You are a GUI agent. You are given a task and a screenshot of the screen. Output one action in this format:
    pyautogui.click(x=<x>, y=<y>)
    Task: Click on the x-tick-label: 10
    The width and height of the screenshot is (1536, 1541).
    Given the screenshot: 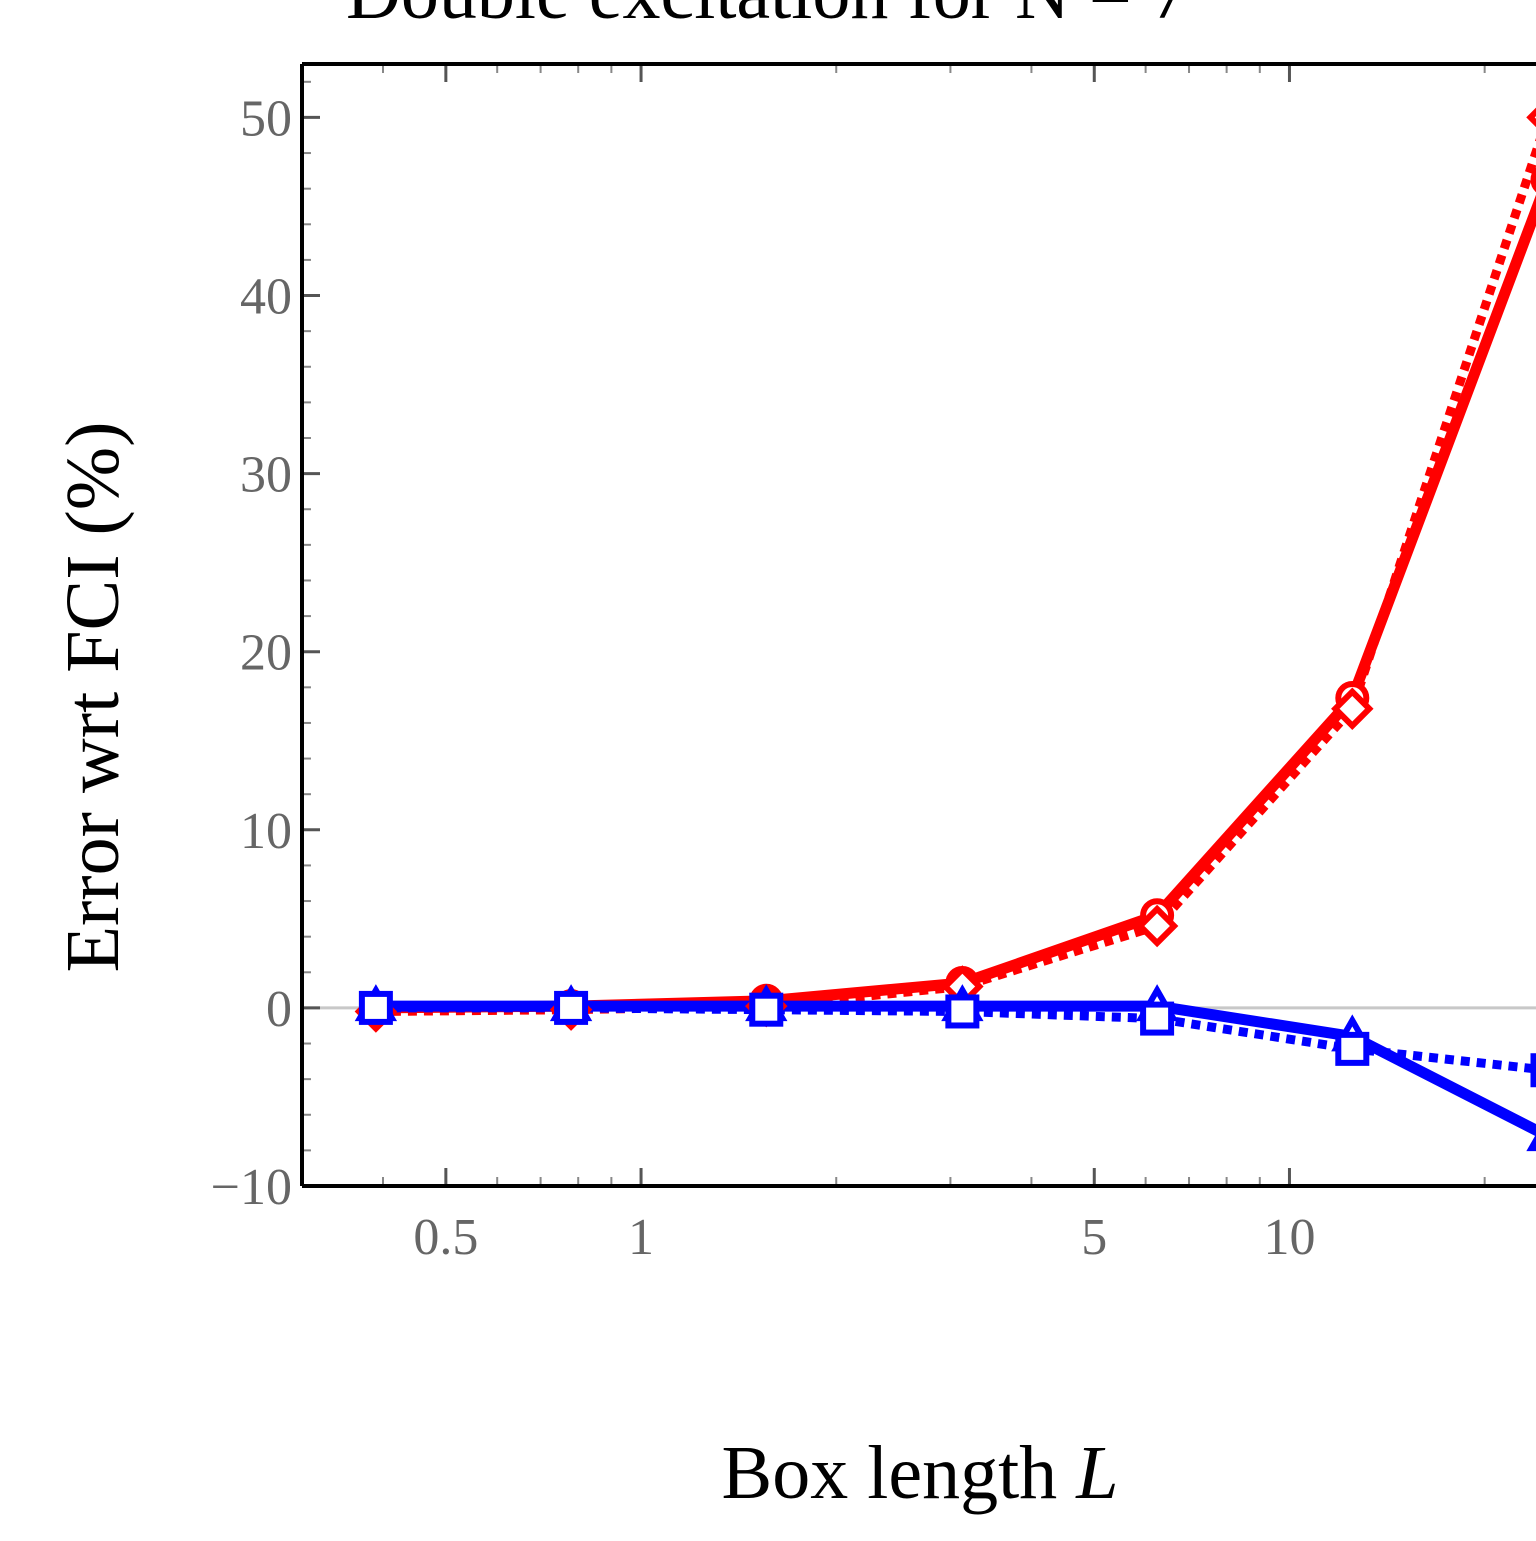 What is the action you would take?
    pyautogui.click(x=1289, y=1237)
    